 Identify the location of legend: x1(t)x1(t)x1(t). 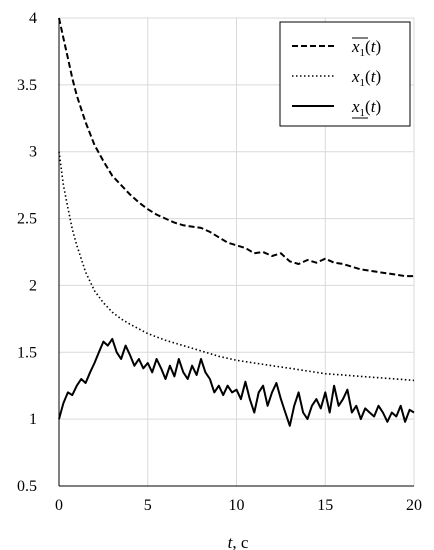
(345, 74).